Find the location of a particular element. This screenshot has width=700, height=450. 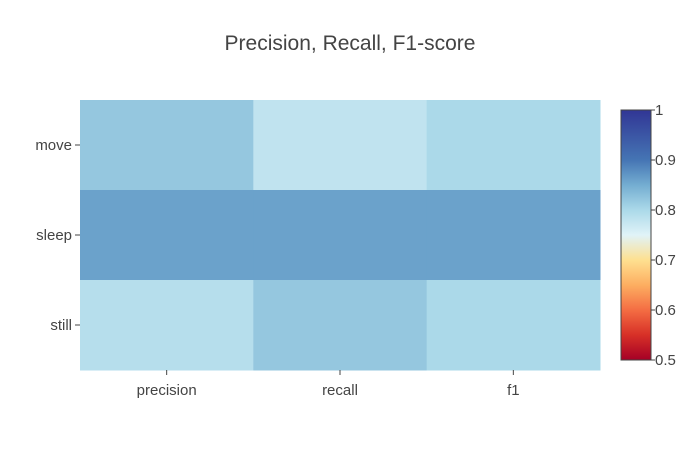

colorbar-ticks: 0.5 0.6 0.7 0.8 0.9 1 is located at coordinates (663, 235).